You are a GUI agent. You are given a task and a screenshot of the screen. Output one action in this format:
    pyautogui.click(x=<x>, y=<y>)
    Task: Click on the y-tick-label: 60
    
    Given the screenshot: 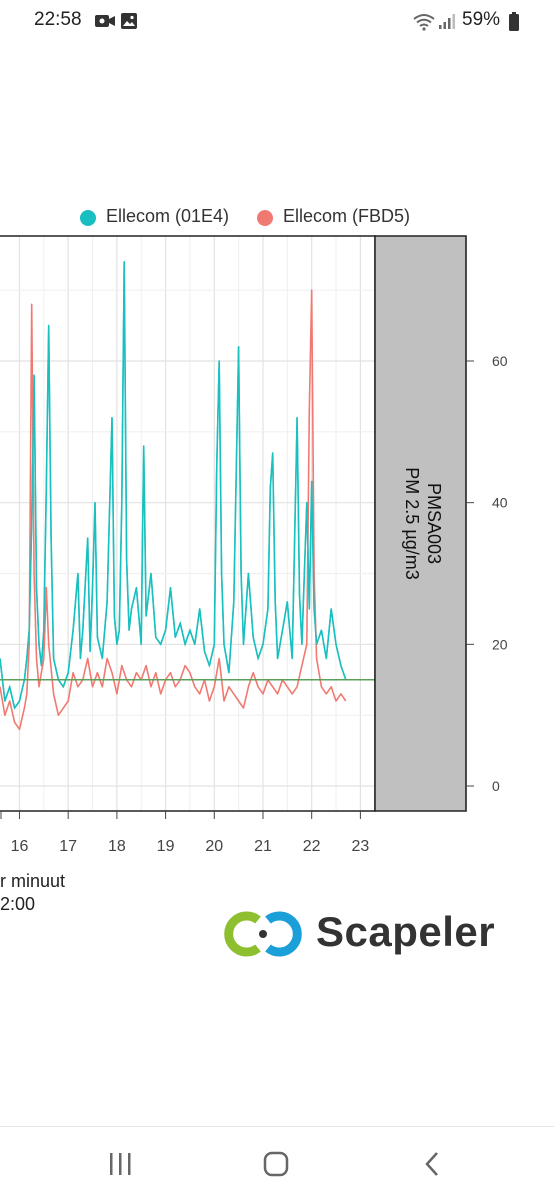 What is the action you would take?
    pyautogui.click(x=500, y=361)
    